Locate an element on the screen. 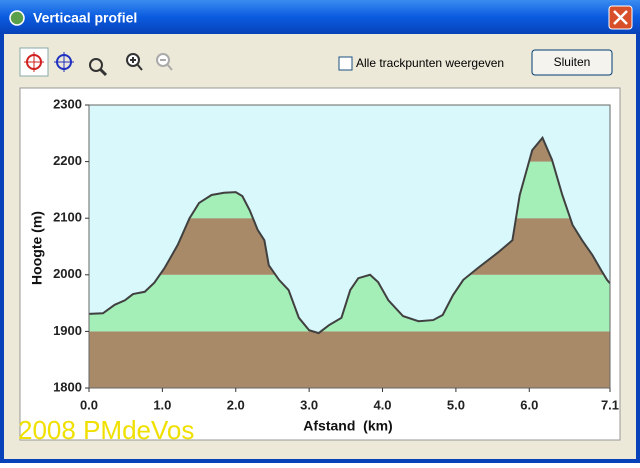 Image resolution: width=640 pixels, height=468 pixels. y-tick-label: 1800 is located at coordinates (67, 386).